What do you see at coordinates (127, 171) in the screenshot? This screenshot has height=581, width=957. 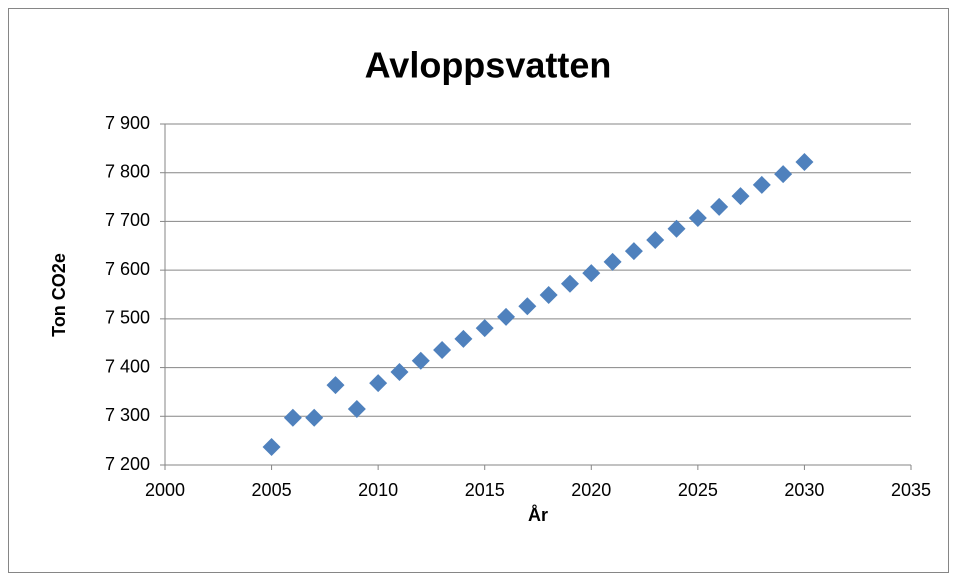 I see `y-tick-label: 7 800` at bounding box center [127, 171].